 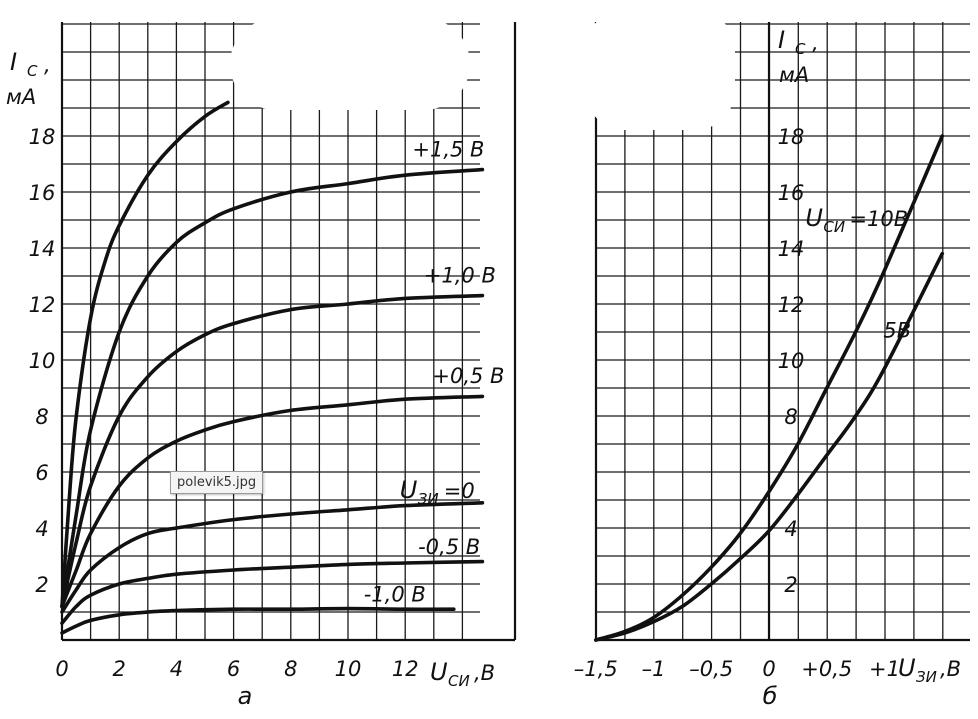 What do you see at coordinates (660, 70) in the screenshot?
I see `redaction-blob-b` at bounding box center [660, 70].